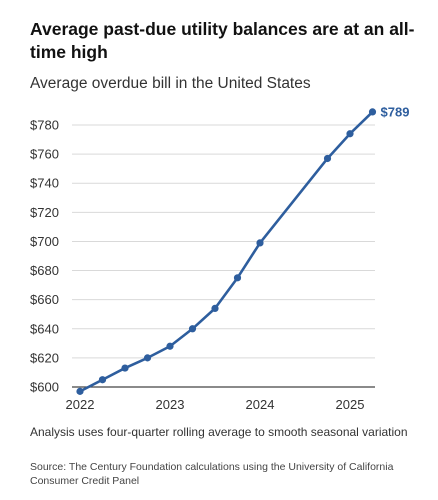  Describe the element at coordinates (44, 299) in the screenshot. I see `y-tick-label: $660` at that location.